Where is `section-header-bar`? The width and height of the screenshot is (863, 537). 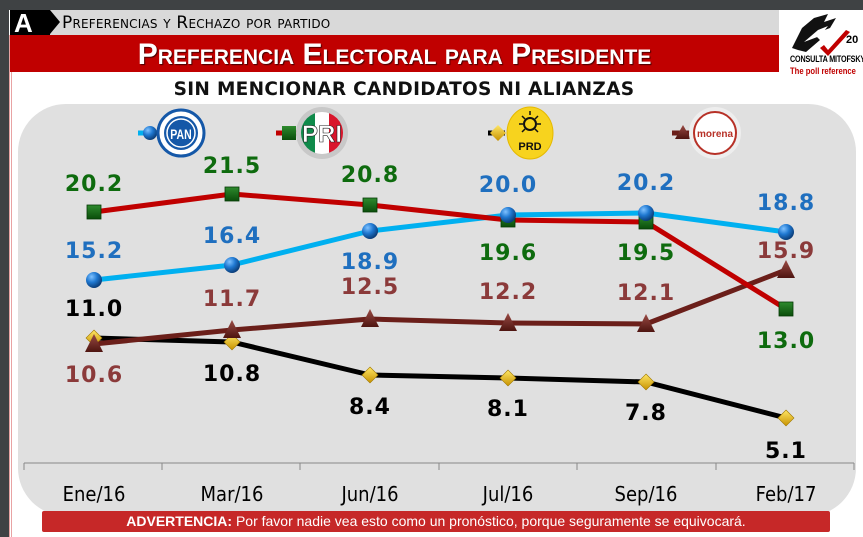 section-header-bar is located at coordinates (394, 22).